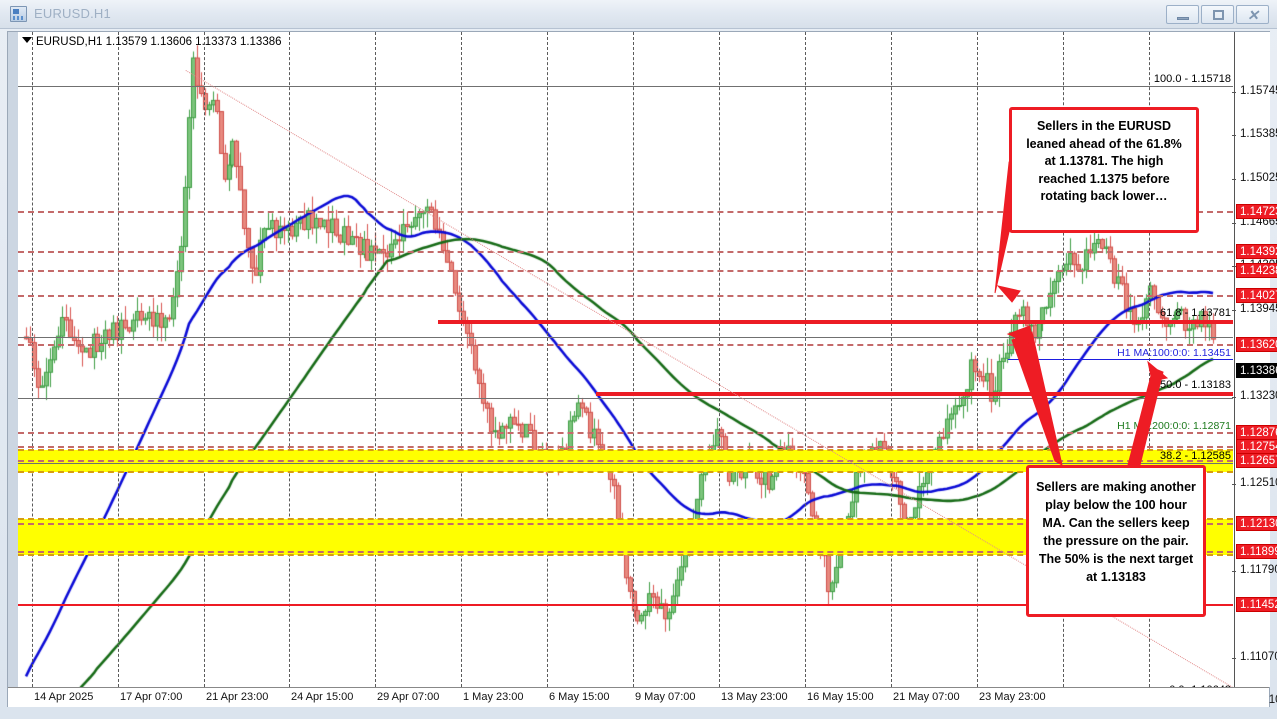  I want to click on price-tick: 1.15385, so click(1254, 134).